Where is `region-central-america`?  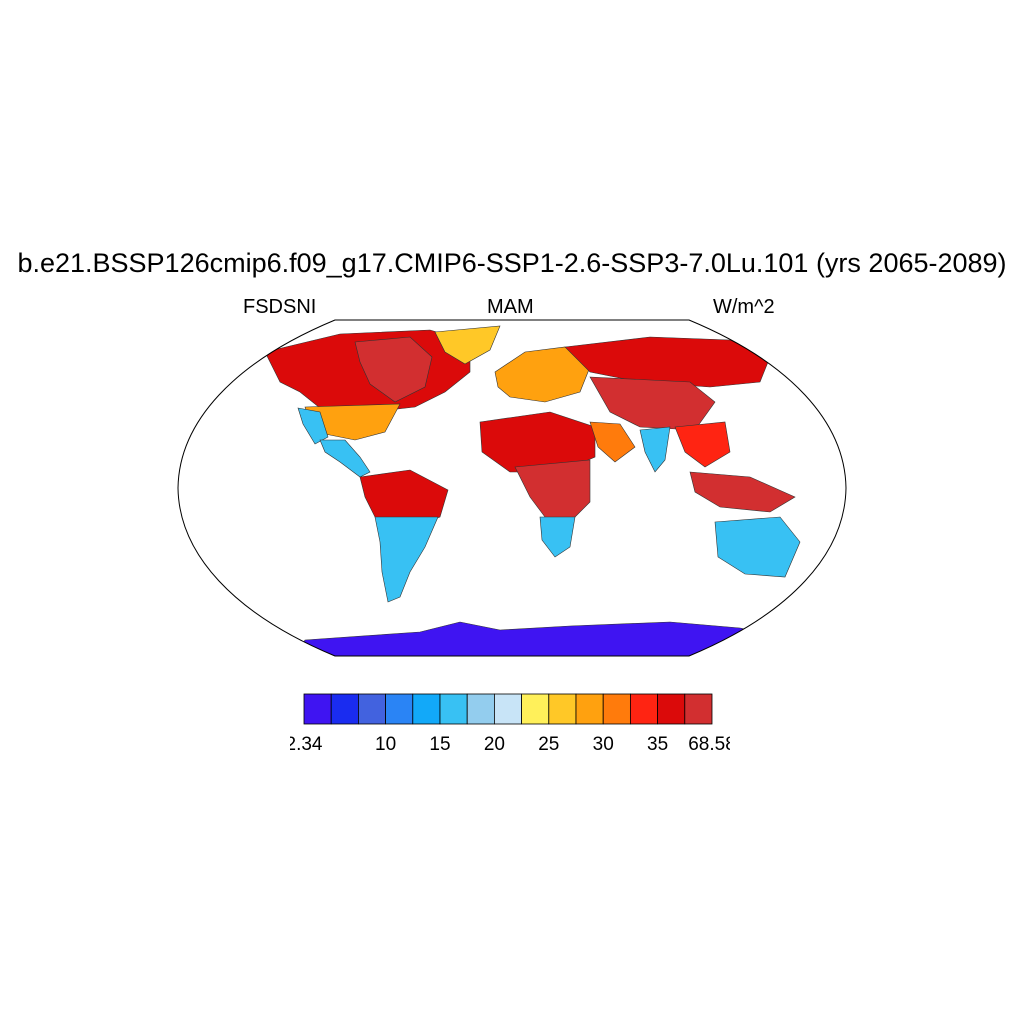
region-central-america is located at coordinates (345, 458).